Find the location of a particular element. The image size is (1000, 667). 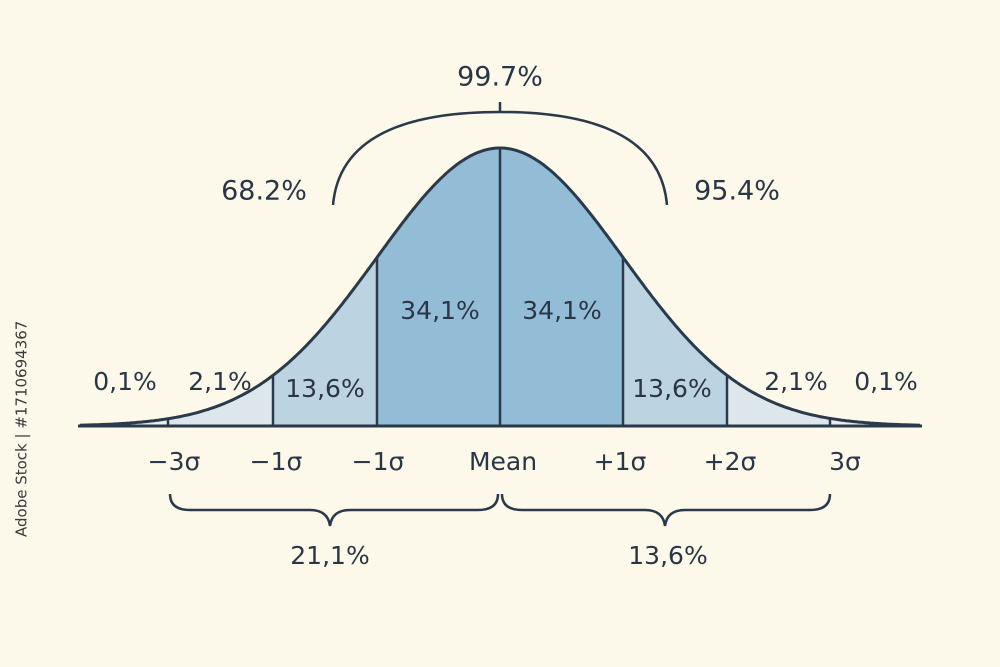

watermark: Adobe Stock | #1710694367 is located at coordinates (22, 429).